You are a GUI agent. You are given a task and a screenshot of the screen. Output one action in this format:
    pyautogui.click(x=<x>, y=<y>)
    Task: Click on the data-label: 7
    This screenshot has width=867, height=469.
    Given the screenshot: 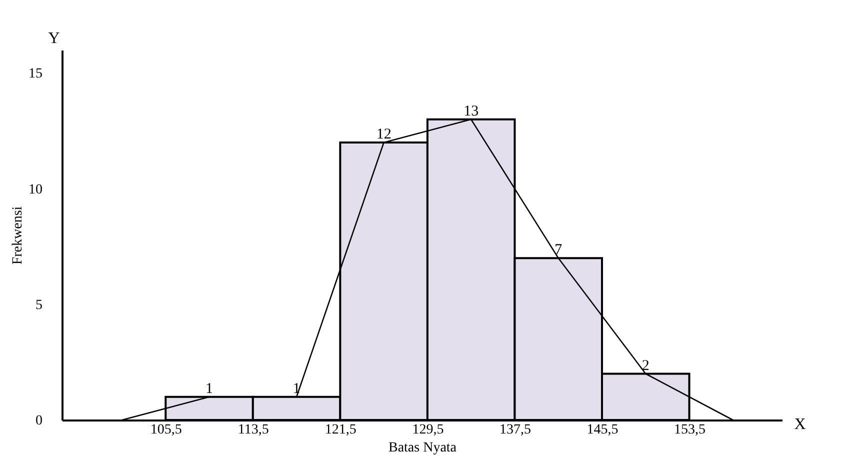 What is the action you would take?
    pyautogui.click(x=558, y=250)
    